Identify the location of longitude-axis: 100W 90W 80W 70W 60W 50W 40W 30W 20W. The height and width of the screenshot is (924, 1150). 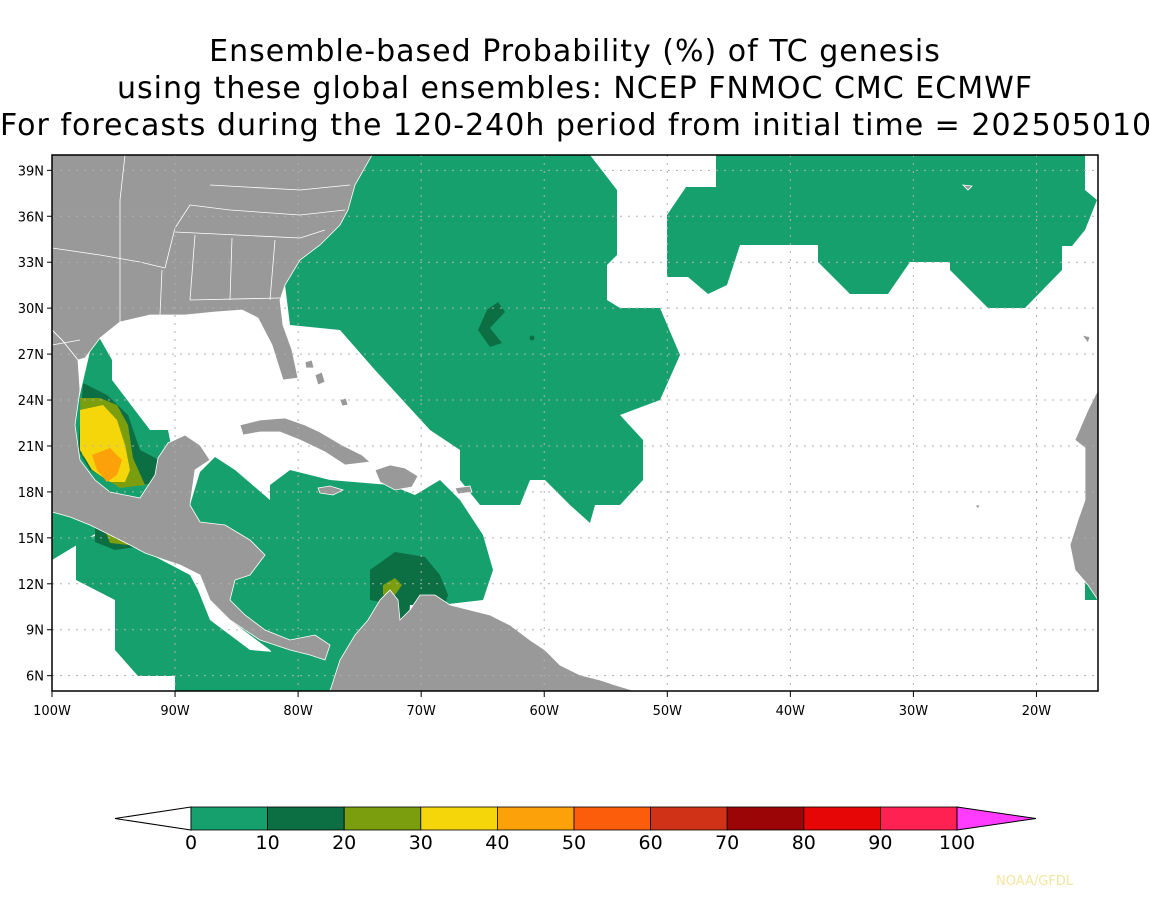
(542, 705).